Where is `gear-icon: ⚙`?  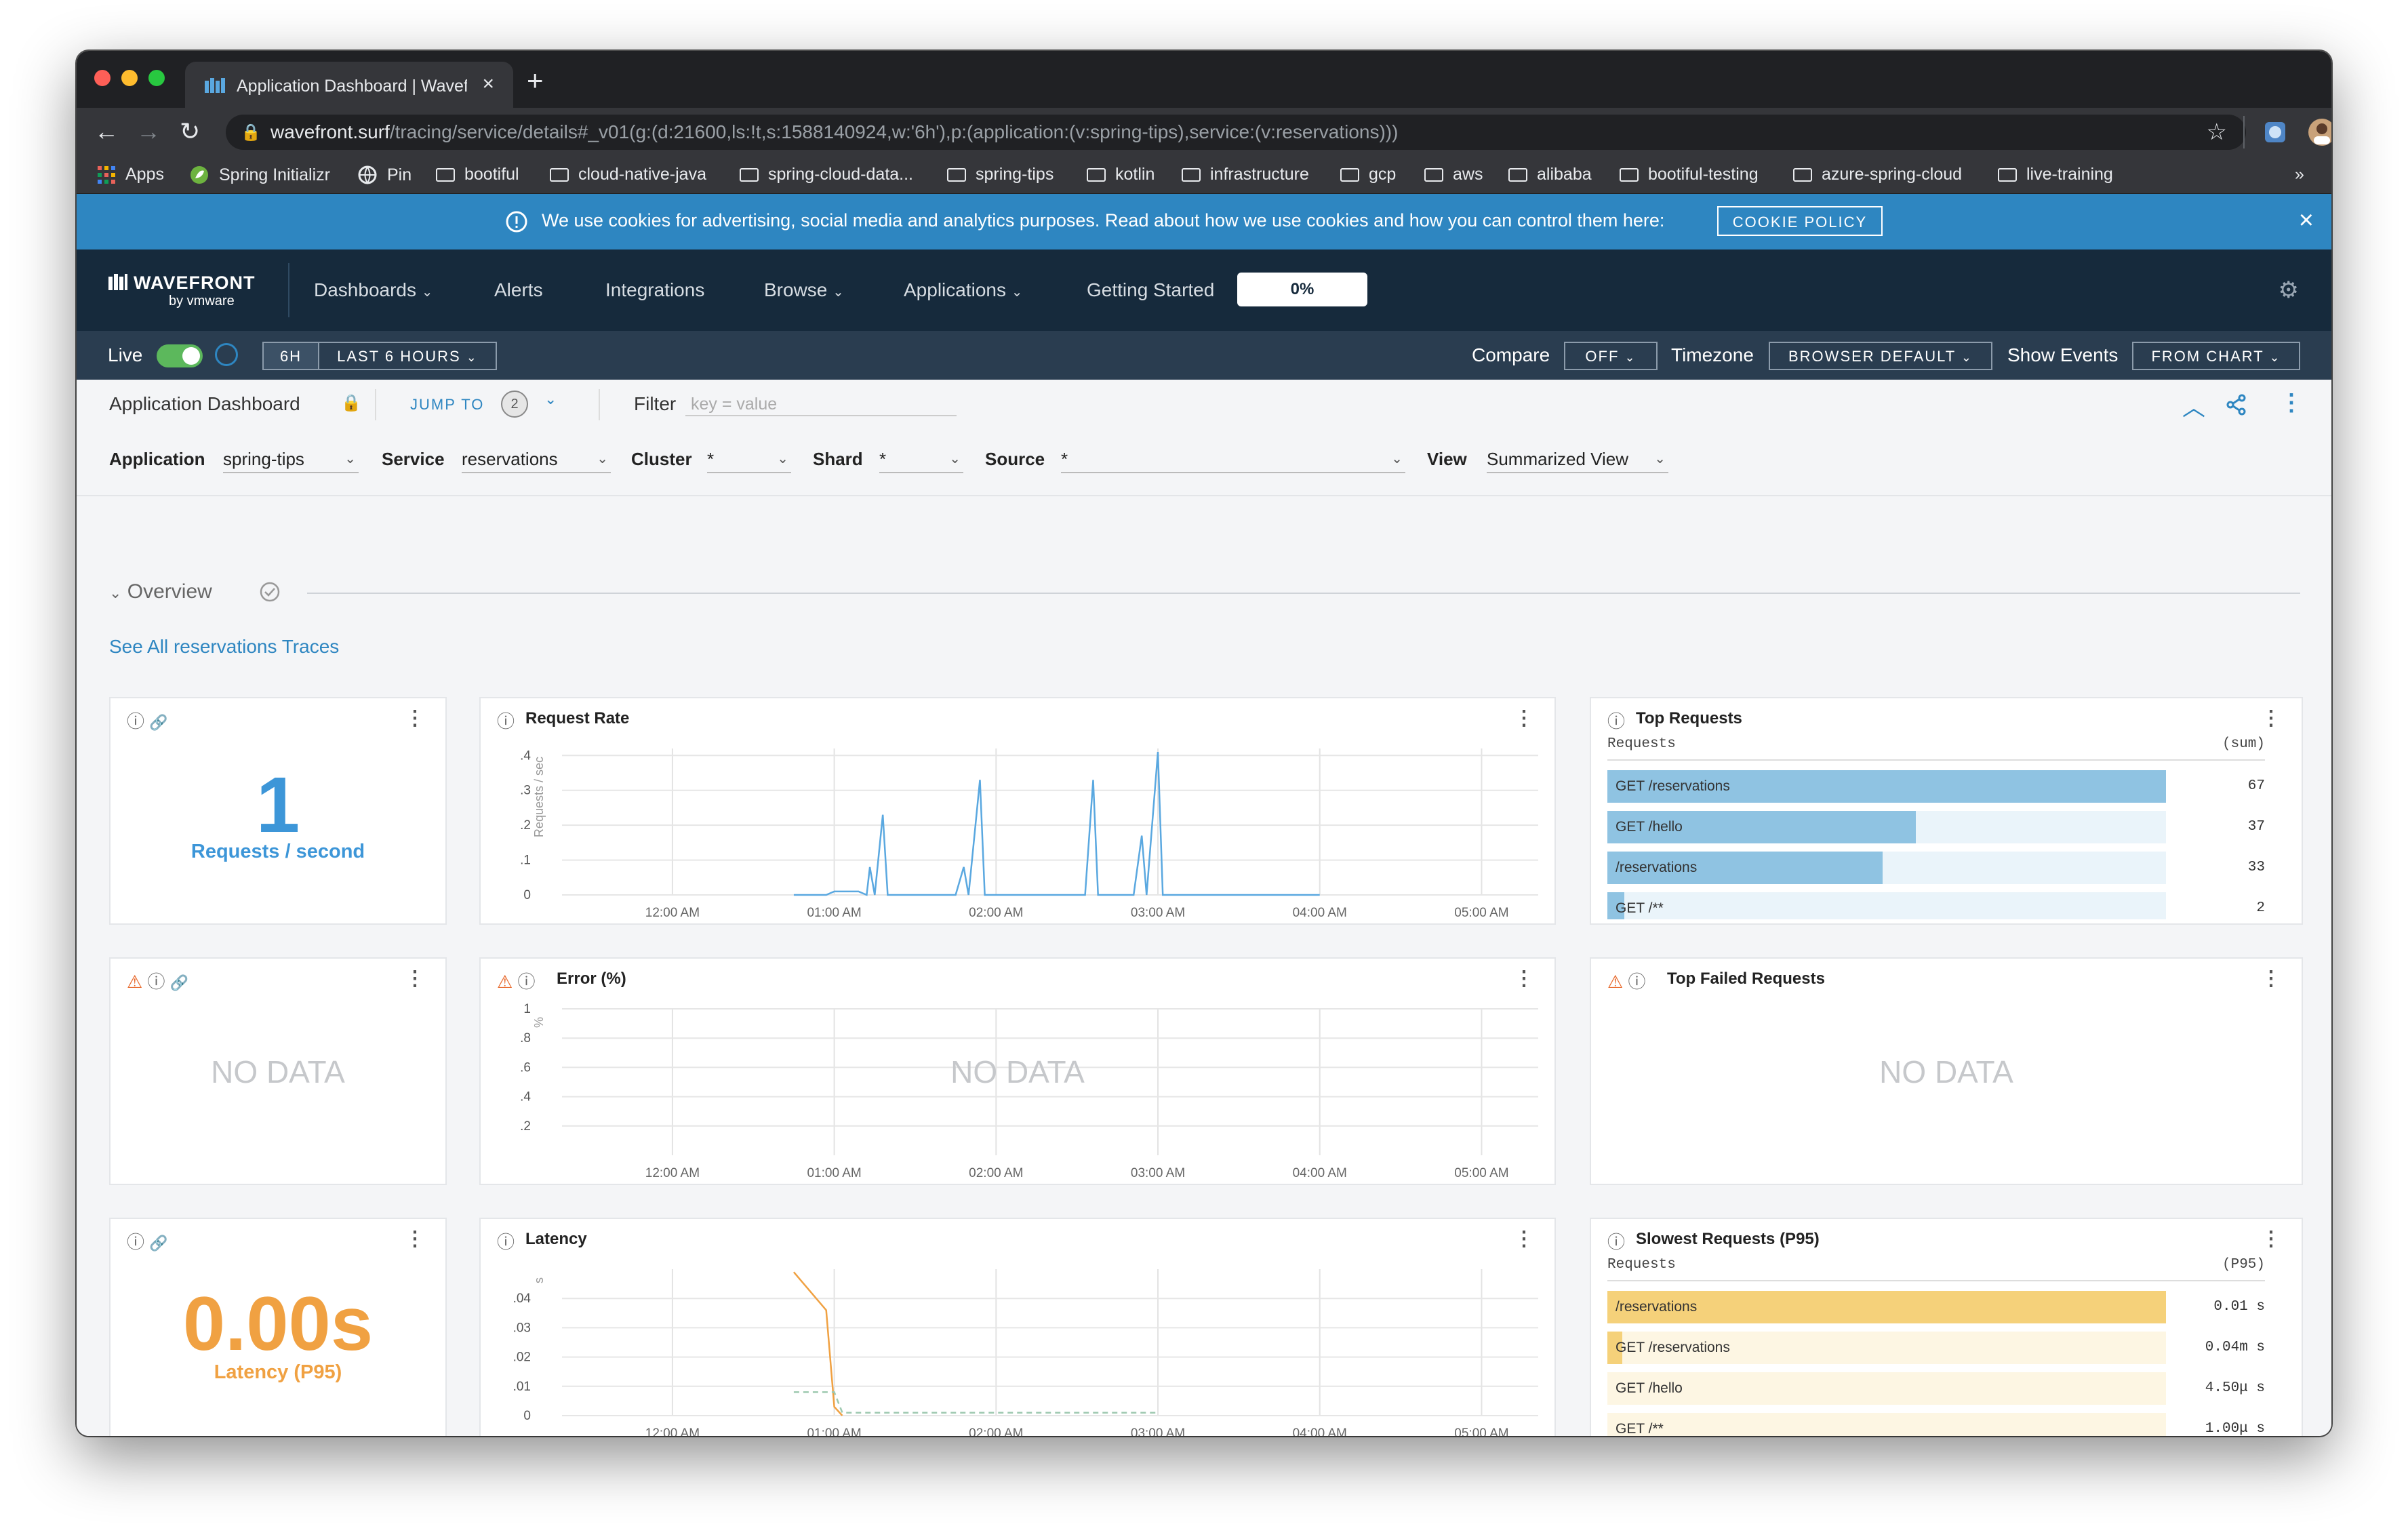 gear-icon: ⚙ is located at coordinates (2288, 290).